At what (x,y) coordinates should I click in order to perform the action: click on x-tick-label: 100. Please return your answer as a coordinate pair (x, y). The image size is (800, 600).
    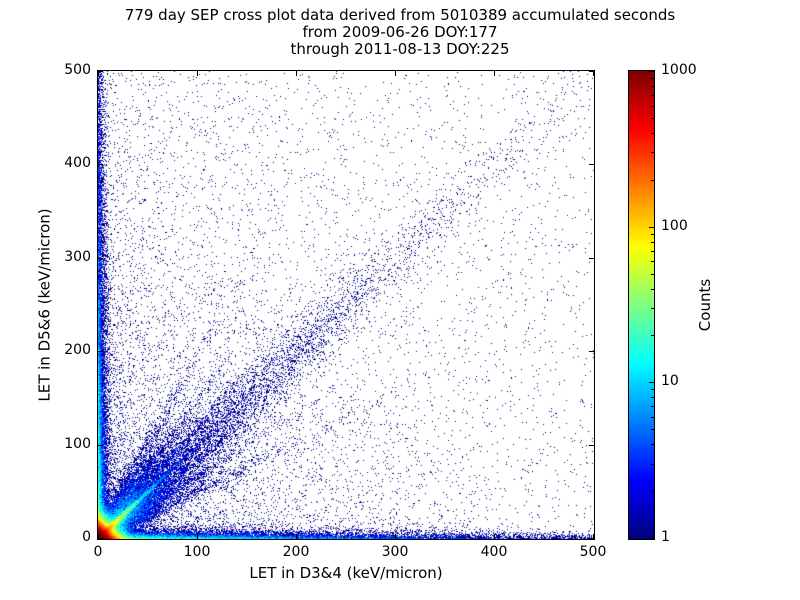
    Looking at the image, I should click on (197, 552).